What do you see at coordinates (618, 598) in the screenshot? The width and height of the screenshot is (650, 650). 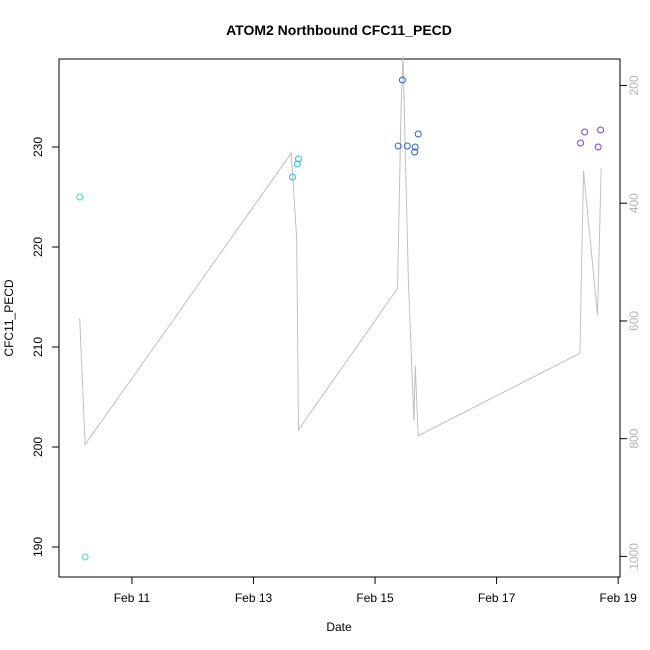 I see `x-tick-label: Feb 19` at bounding box center [618, 598].